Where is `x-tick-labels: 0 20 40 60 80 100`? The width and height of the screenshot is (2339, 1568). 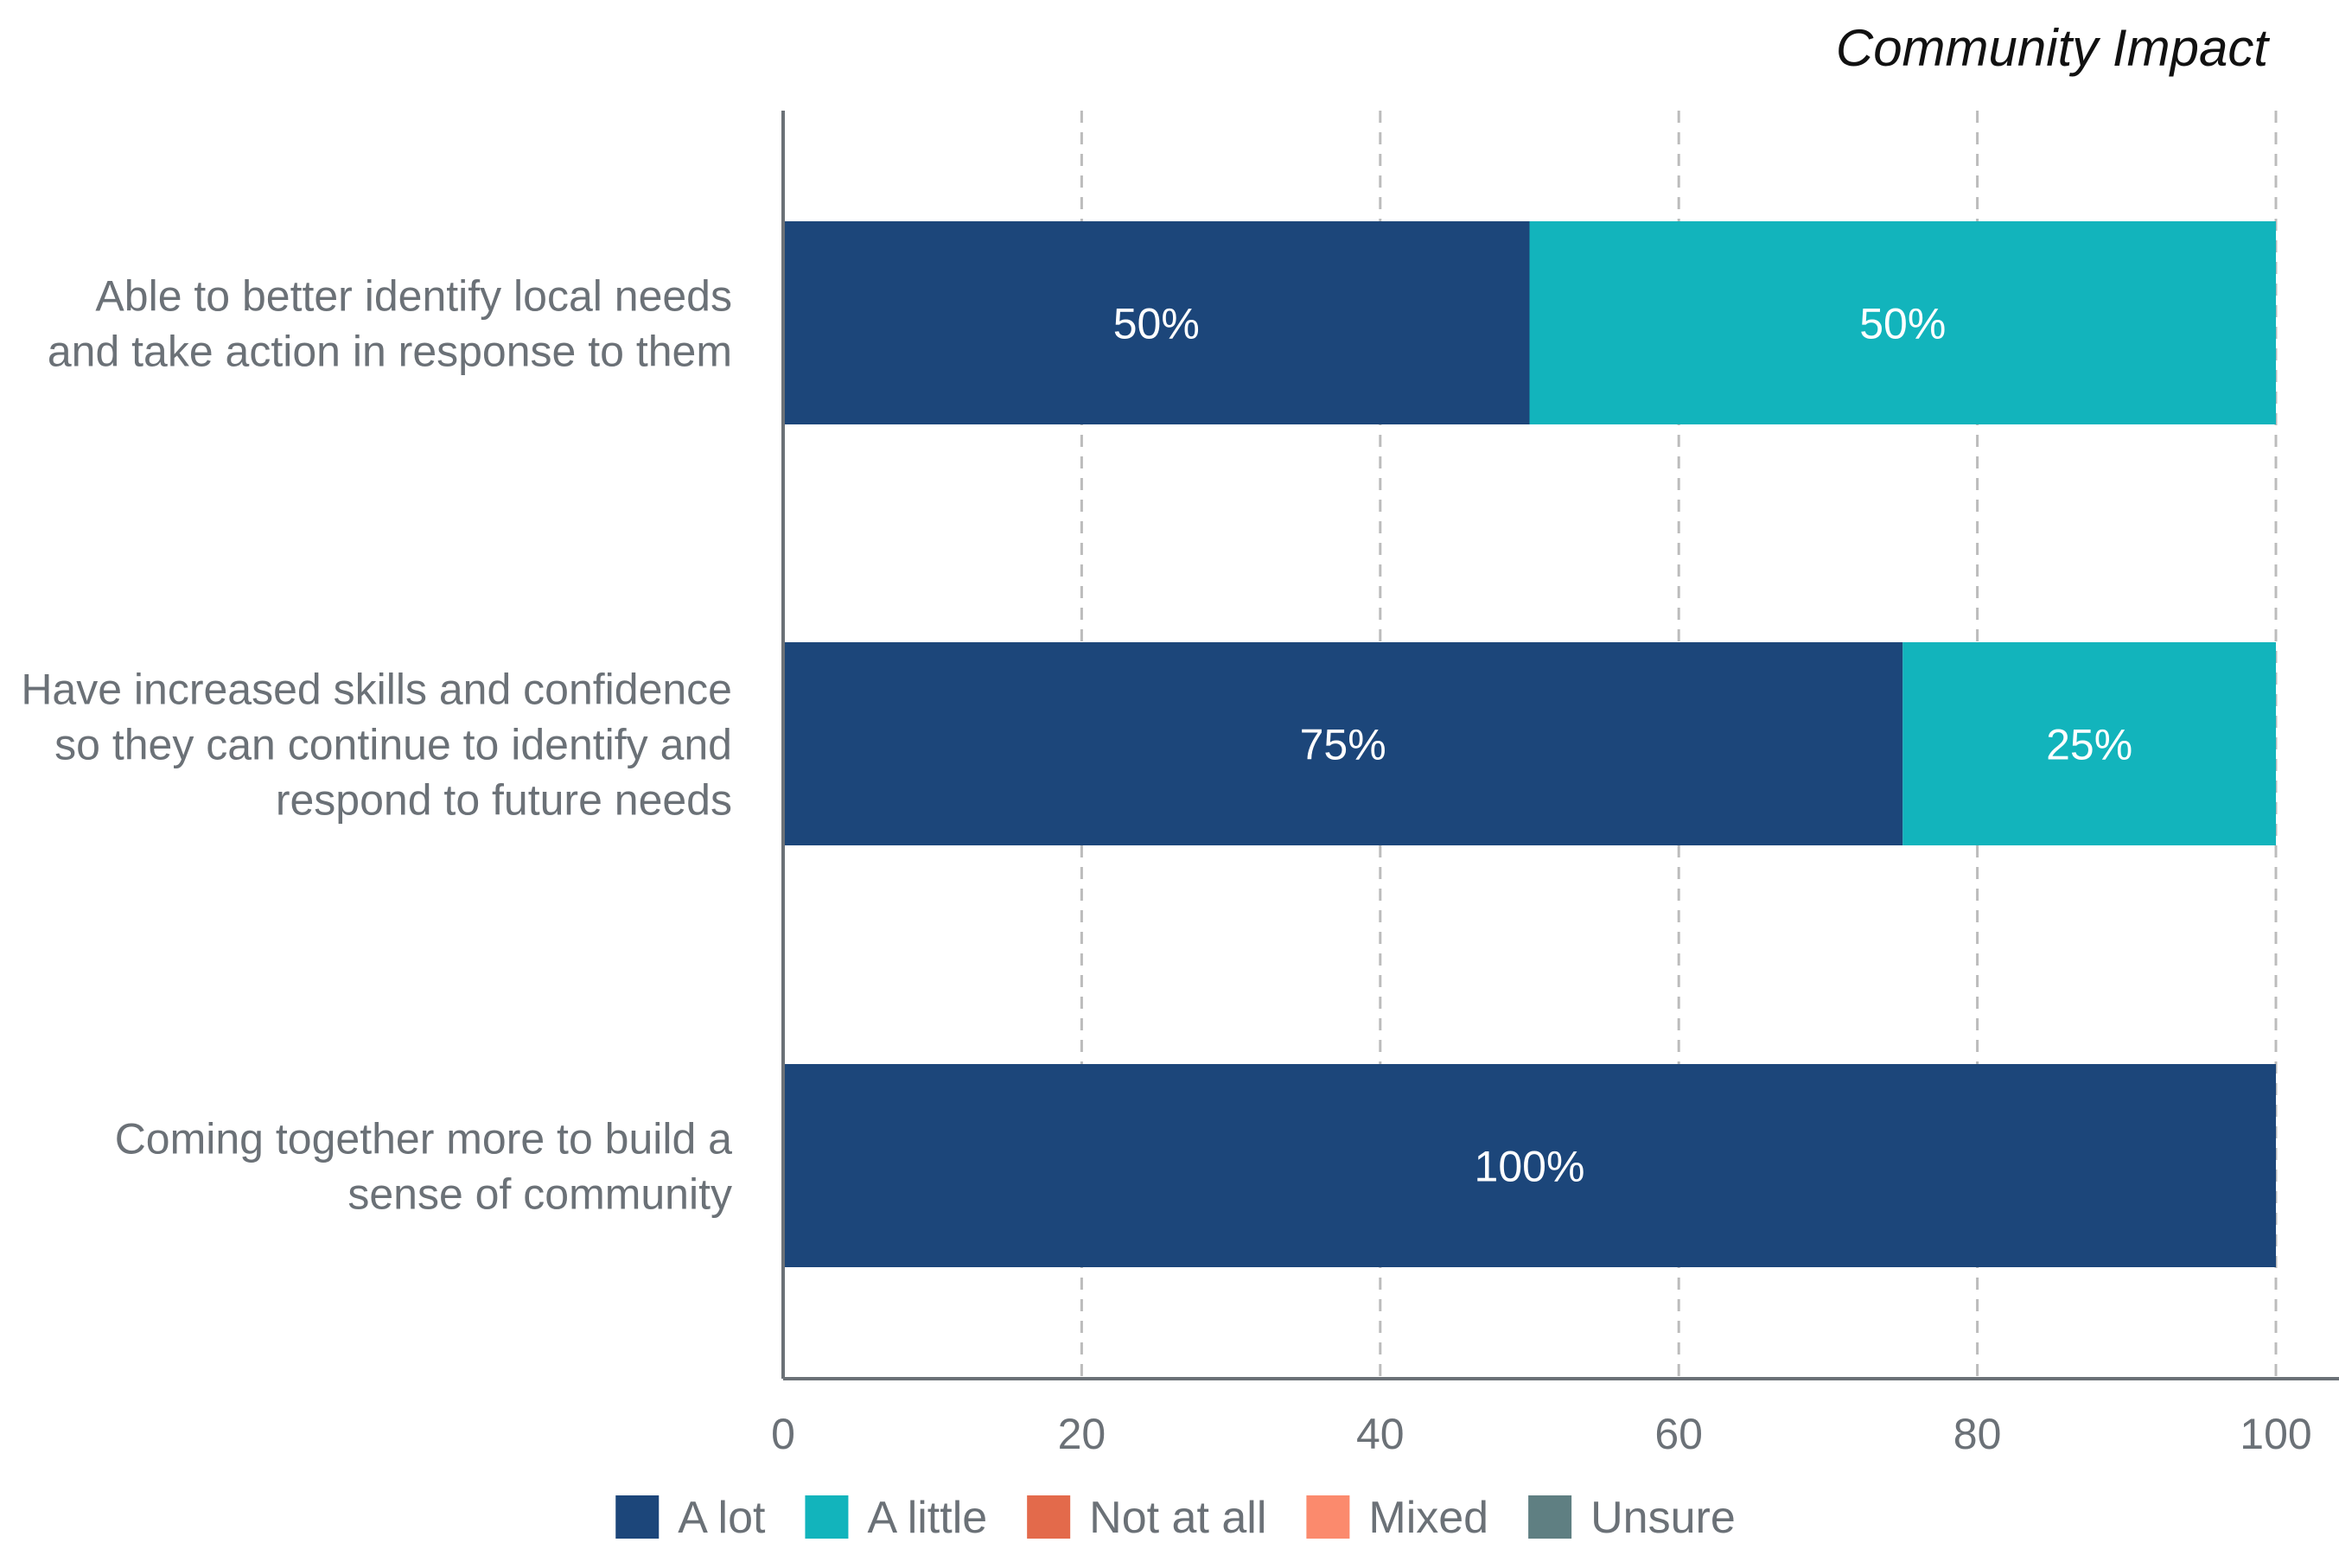
x-tick-labels: 0 20 40 60 80 100 is located at coordinates (1541, 1434).